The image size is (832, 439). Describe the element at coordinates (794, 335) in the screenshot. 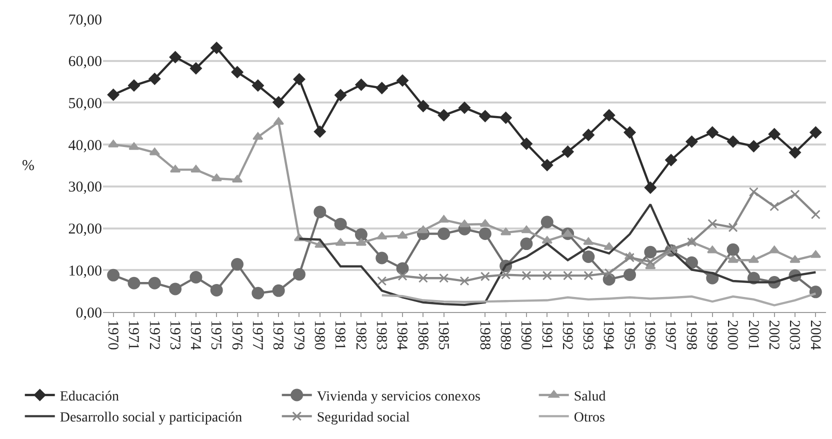

I see `x-tick-label: 2003` at that location.